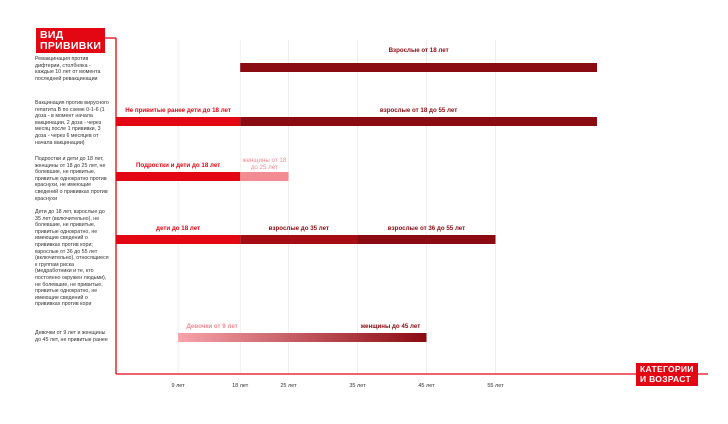 Image resolution: width=728 pixels, height=424 pixels. What do you see at coordinates (426, 386) in the screenshot?
I see `x-tick-label-4: 45 лет` at bounding box center [426, 386].